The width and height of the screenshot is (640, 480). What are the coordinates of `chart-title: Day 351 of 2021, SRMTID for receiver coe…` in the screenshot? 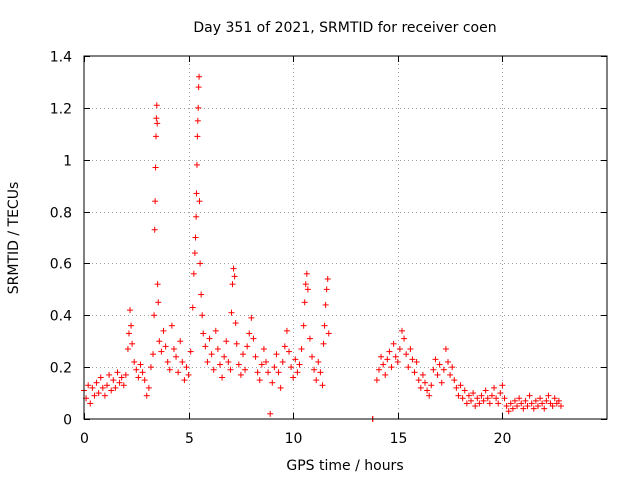 It's located at (344, 28).